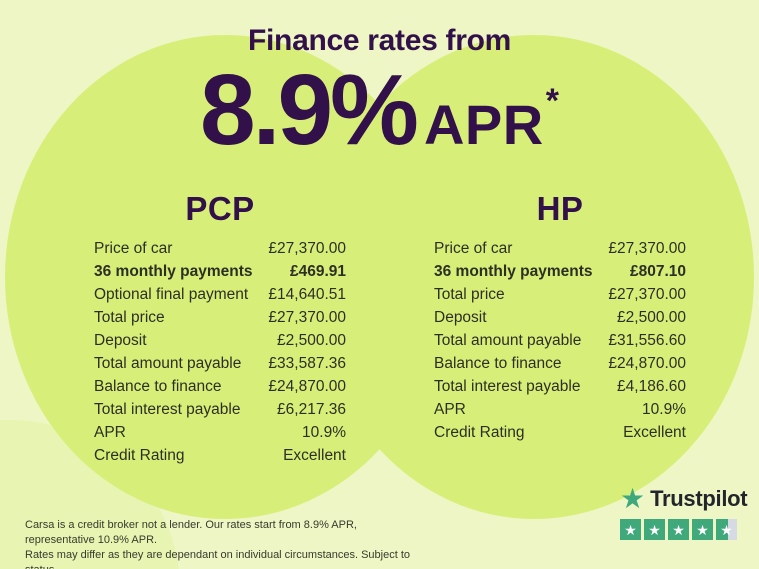 This screenshot has width=759, height=569. I want to click on row-value: £4,186.60, so click(651, 386).